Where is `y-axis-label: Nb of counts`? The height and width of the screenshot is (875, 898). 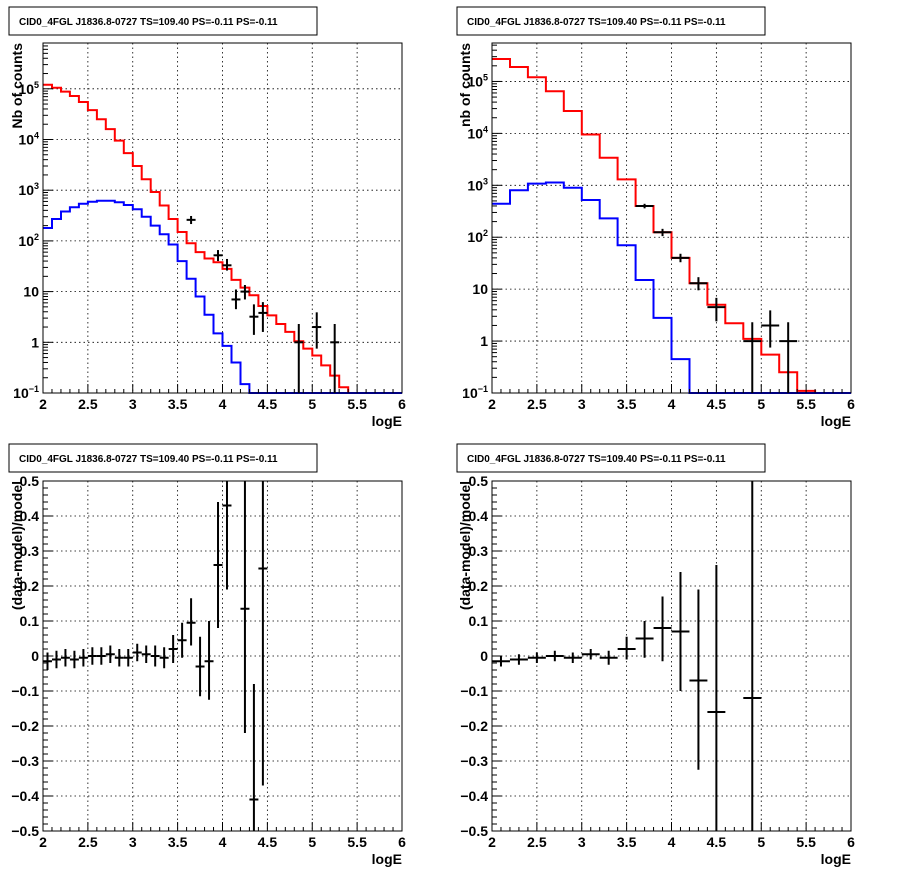
y-axis-label: Nb of counts is located at coordinates (17, 86).